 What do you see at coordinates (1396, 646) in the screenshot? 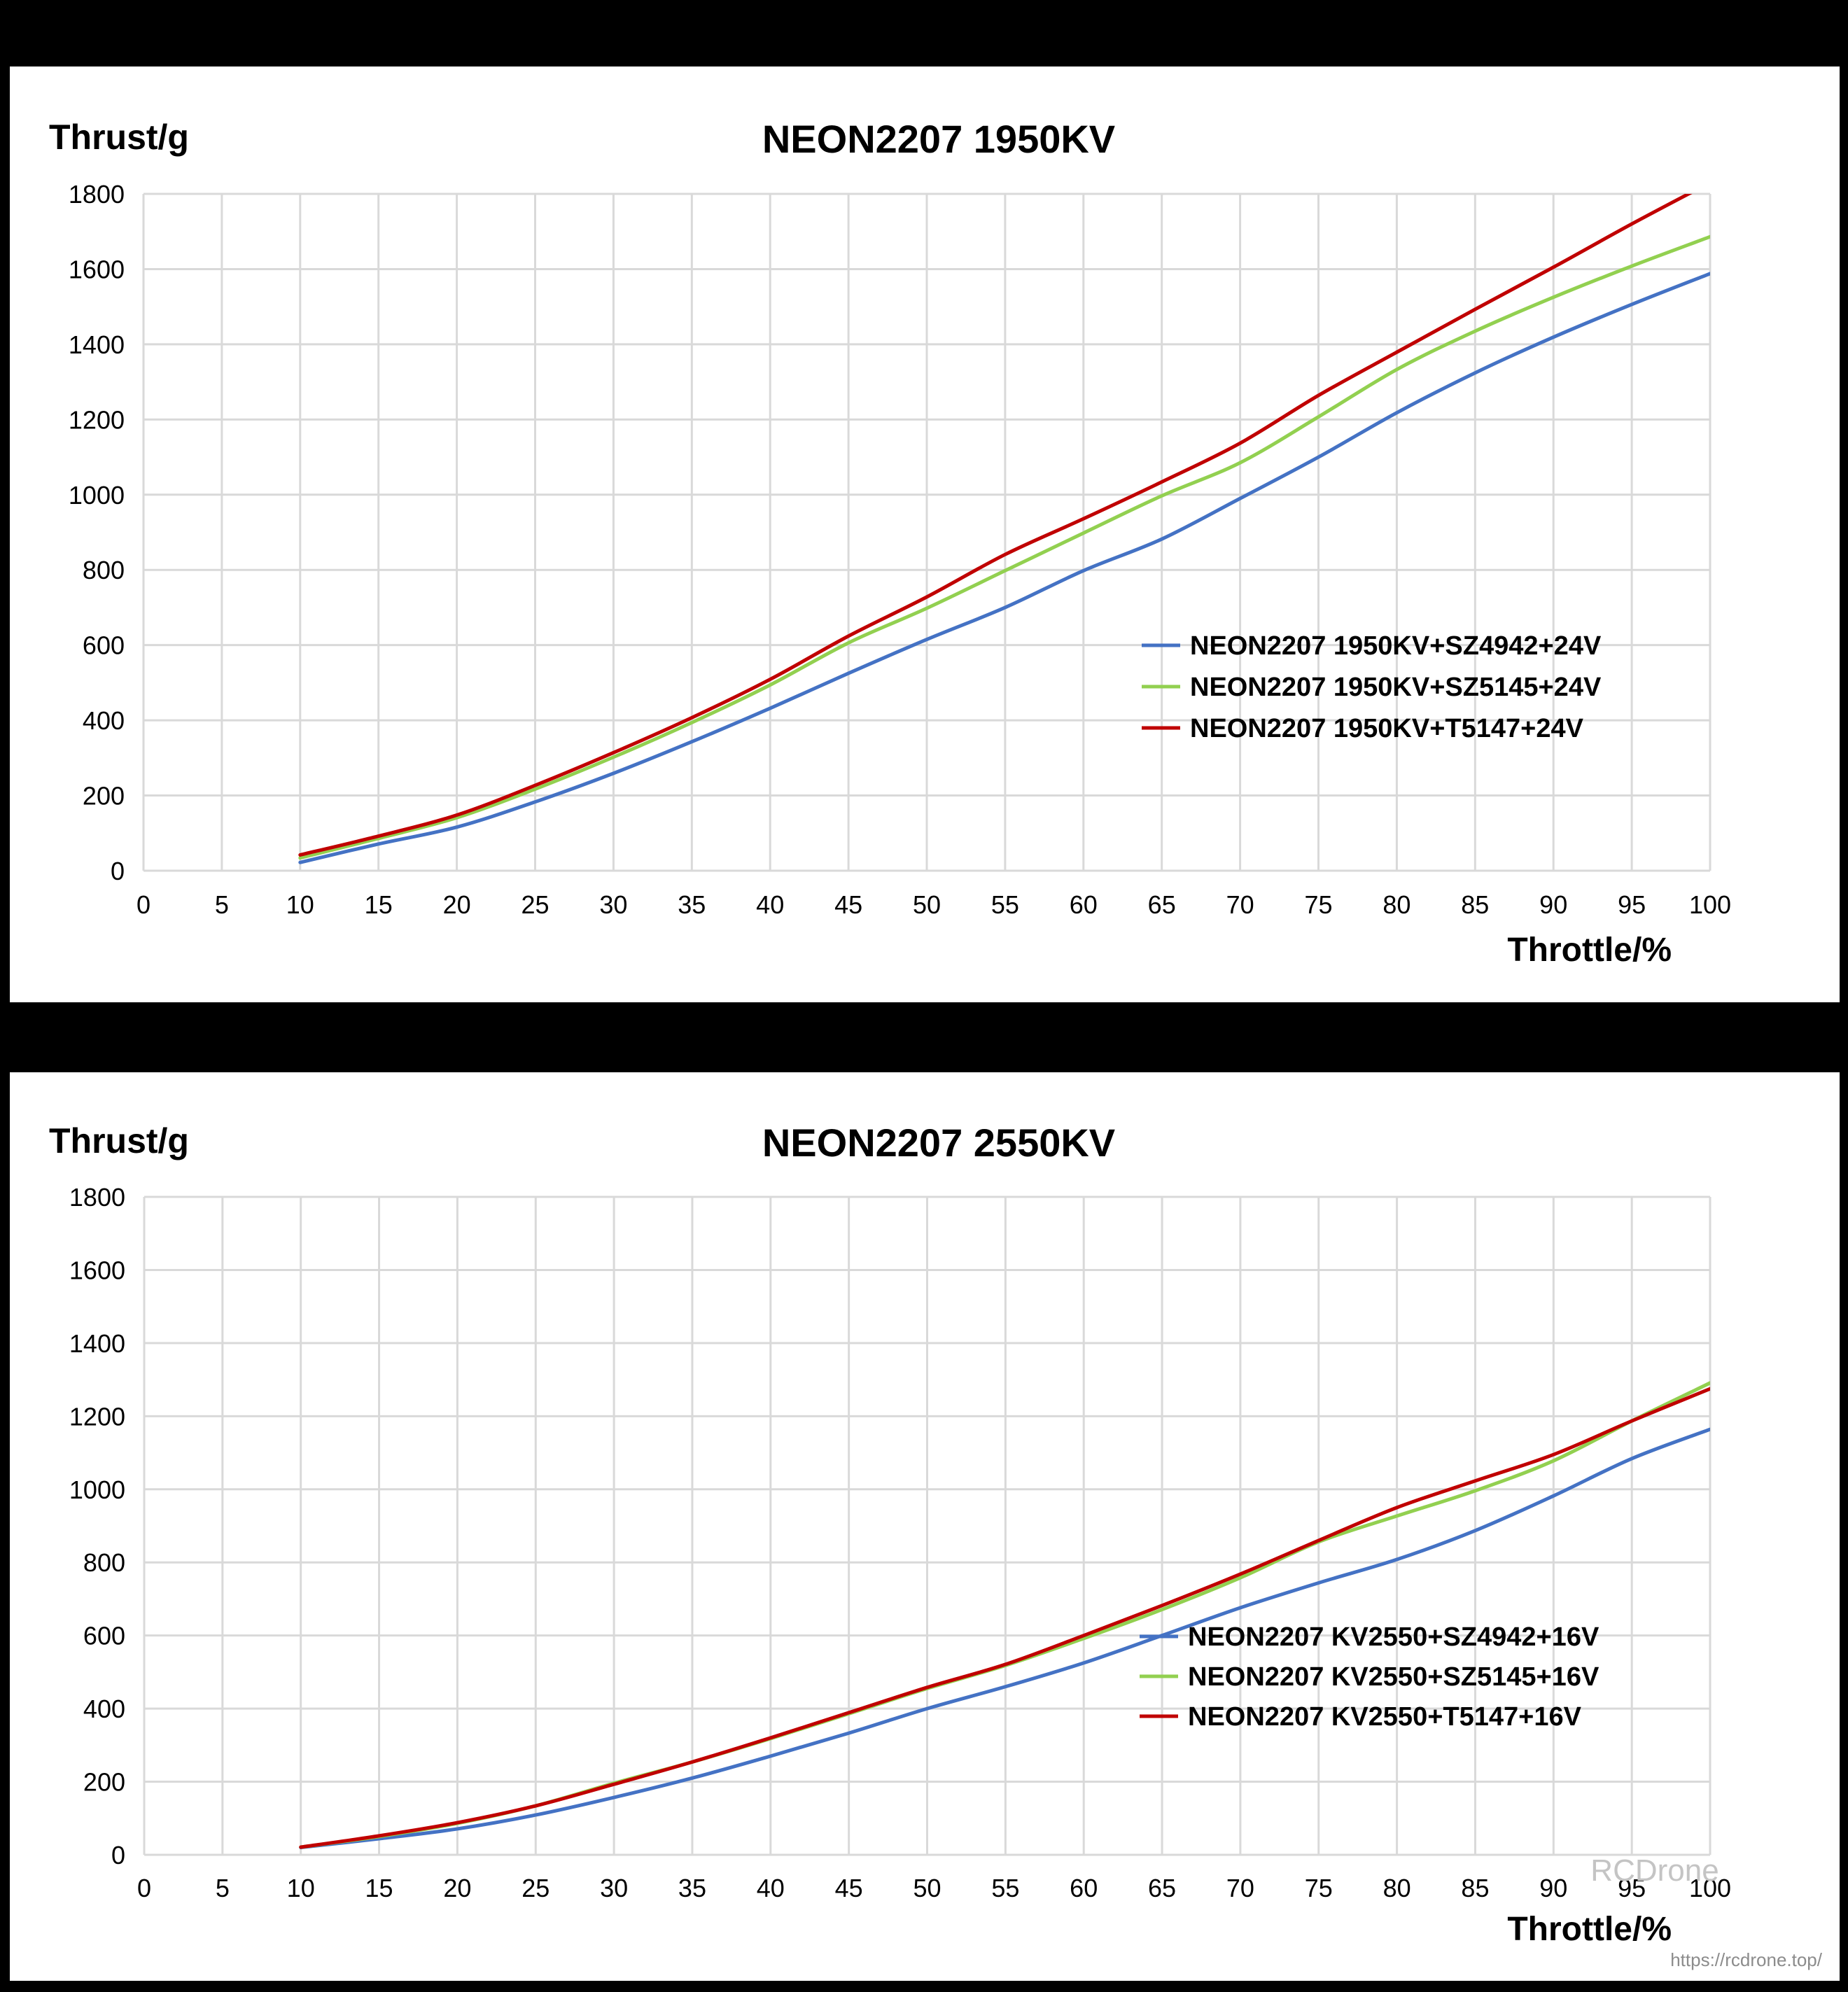
I see `legend-label: NEON2207 1950KV+SZ4942+24V` at bounding box center [1396, 646].